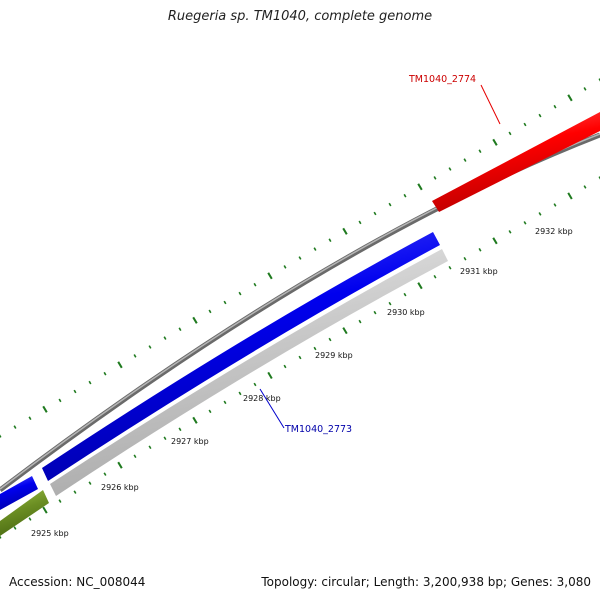 The image size is (600, 600). Describe the element at coordinates (554, 231) in the screenshot. I see `scale-label-2932: 2932 kbp` at that location.